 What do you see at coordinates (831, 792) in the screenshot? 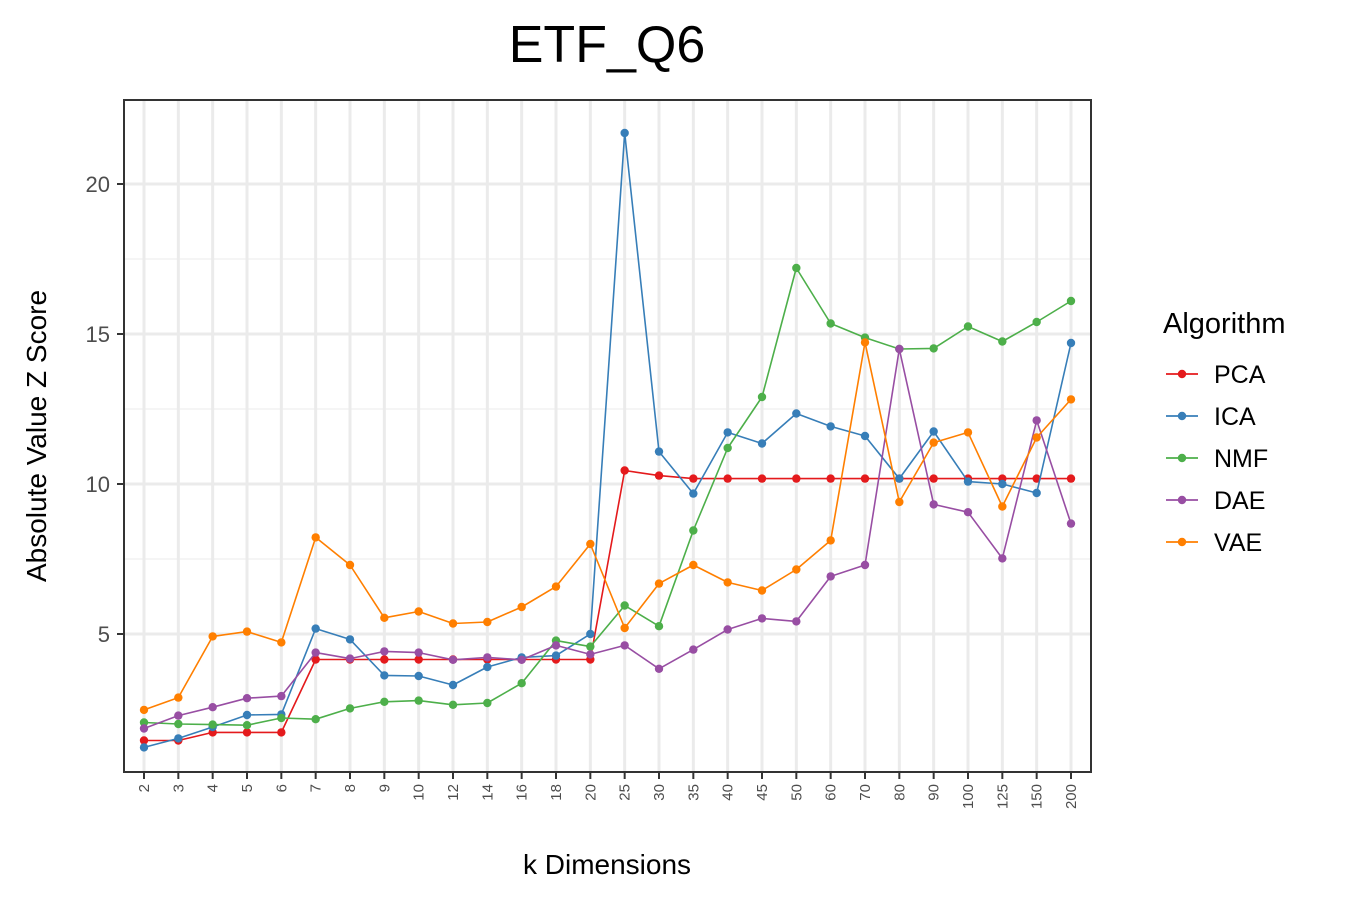
I see `x-tick-label: 60` at bounding box center [831, 792].